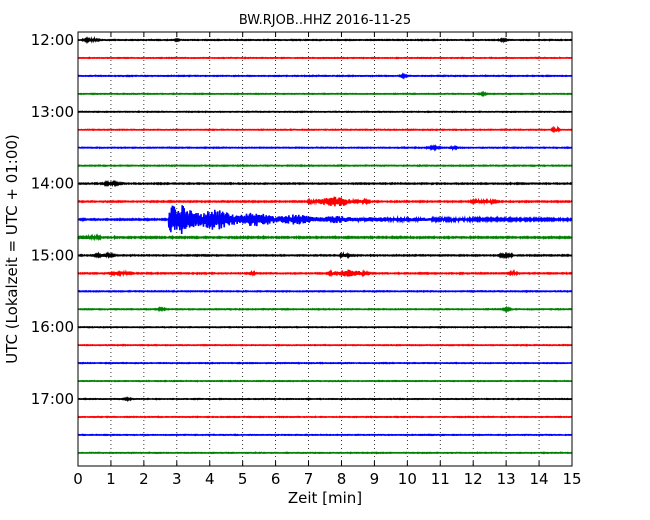 The height and width of the screenshot is (520, 650). Describe the element at coordinates (52, 184) in the screenshot. I see `y-tick-label-2: 14:00` at that location.